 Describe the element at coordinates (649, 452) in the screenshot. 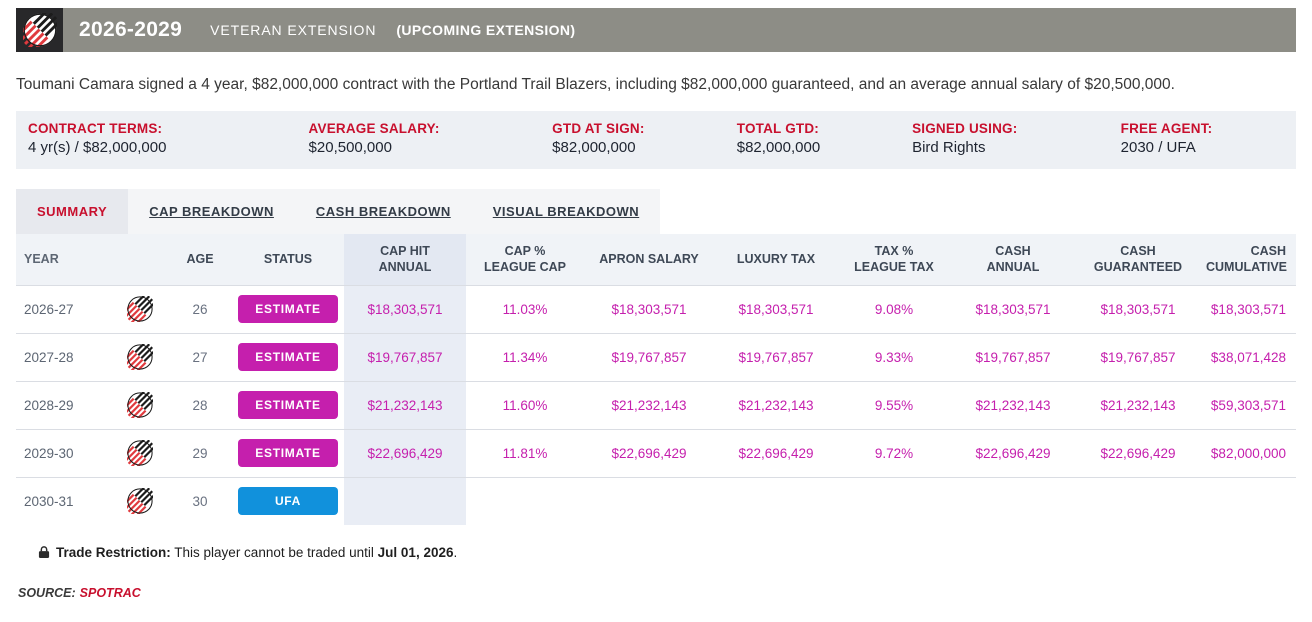

I see `apron-salary-cell: $22,696,429` at that location.